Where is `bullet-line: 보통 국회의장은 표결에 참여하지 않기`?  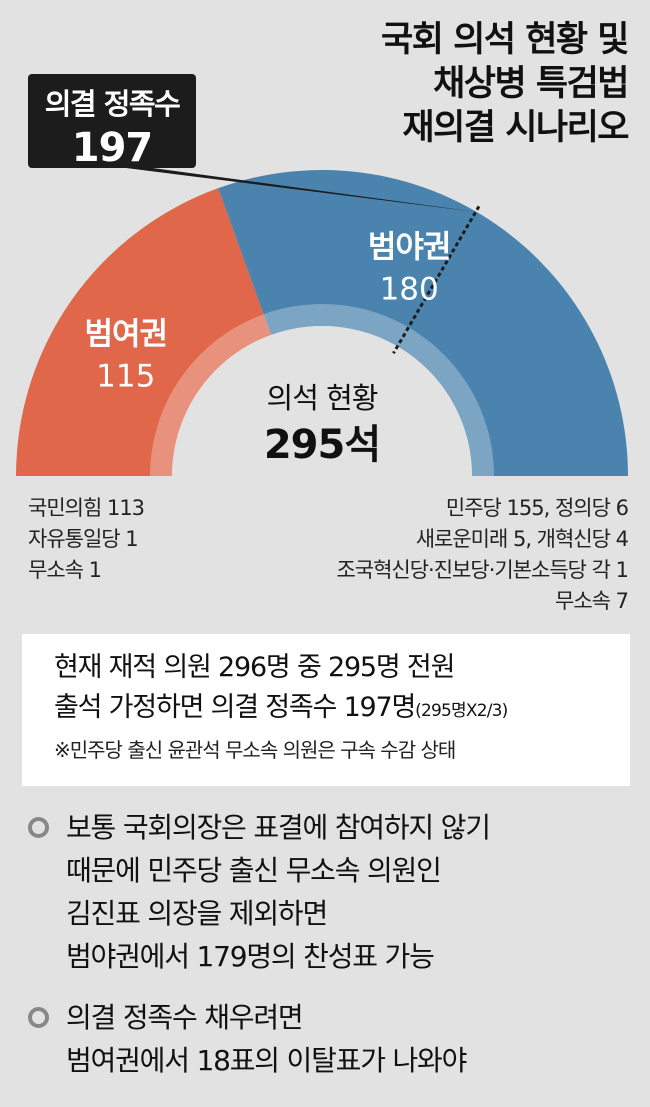
bullet-line: 보통 국회의장은 표결에 참여하지 않기 is located at coordinates (278, 827).